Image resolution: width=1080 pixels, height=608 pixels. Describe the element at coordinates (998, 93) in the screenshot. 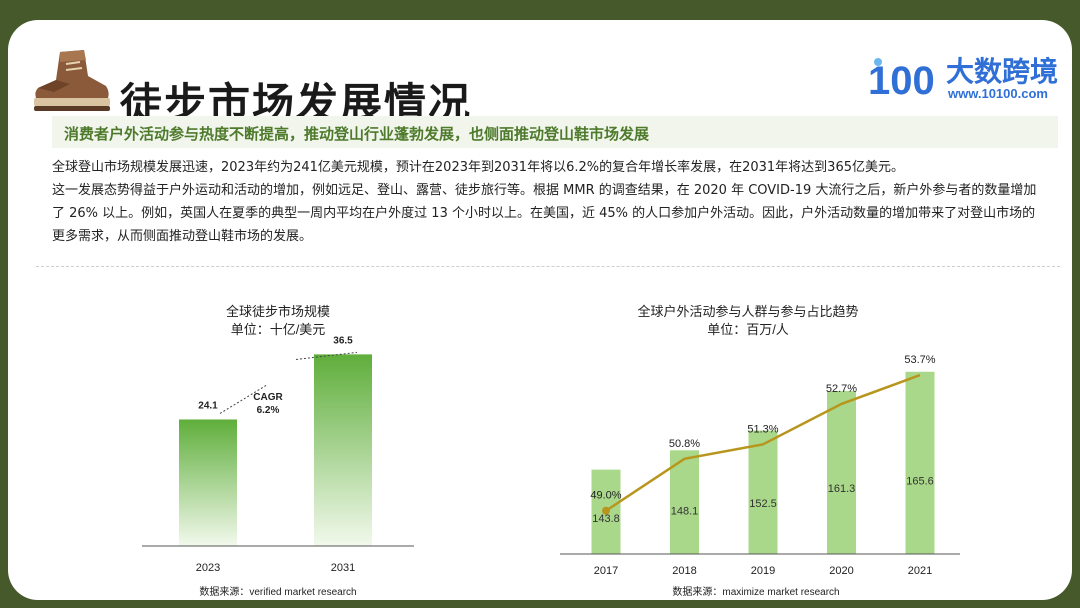

I see `logo-url: www.10100.com` at that location.